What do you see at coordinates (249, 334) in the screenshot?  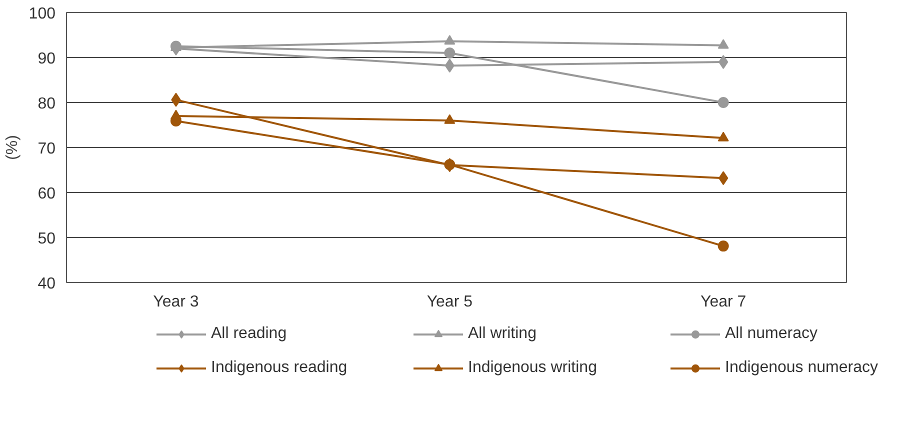 I see `legend-label: All reading` at bounding box center [249, 334].